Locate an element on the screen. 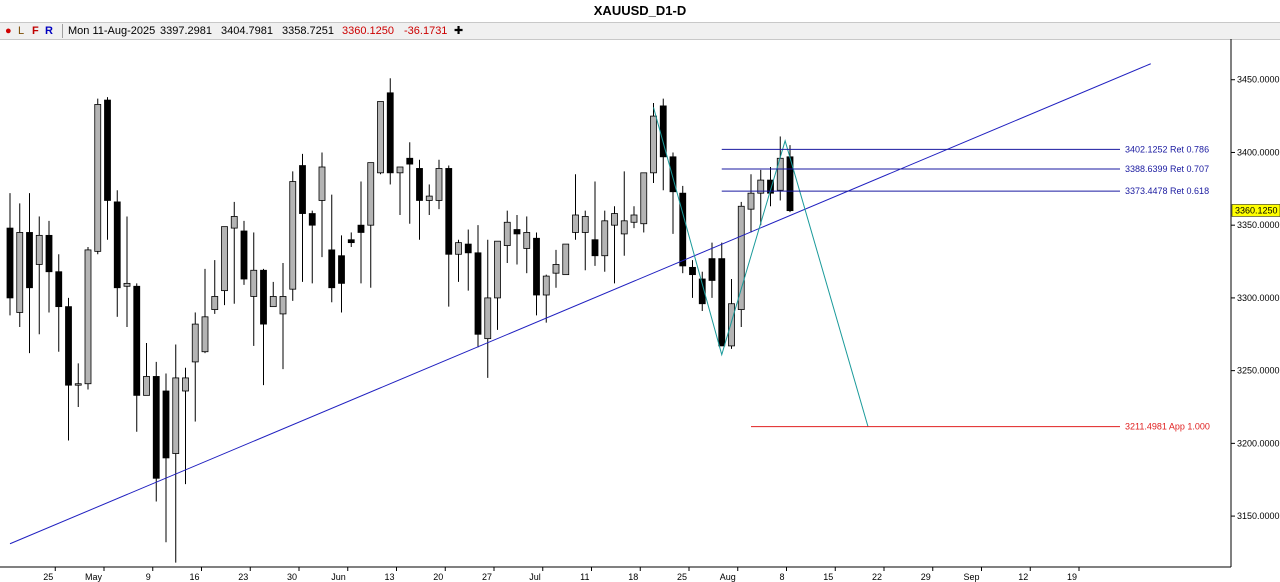  y-tick-label: 3250.0000 is located at coordinates (1258, 371).